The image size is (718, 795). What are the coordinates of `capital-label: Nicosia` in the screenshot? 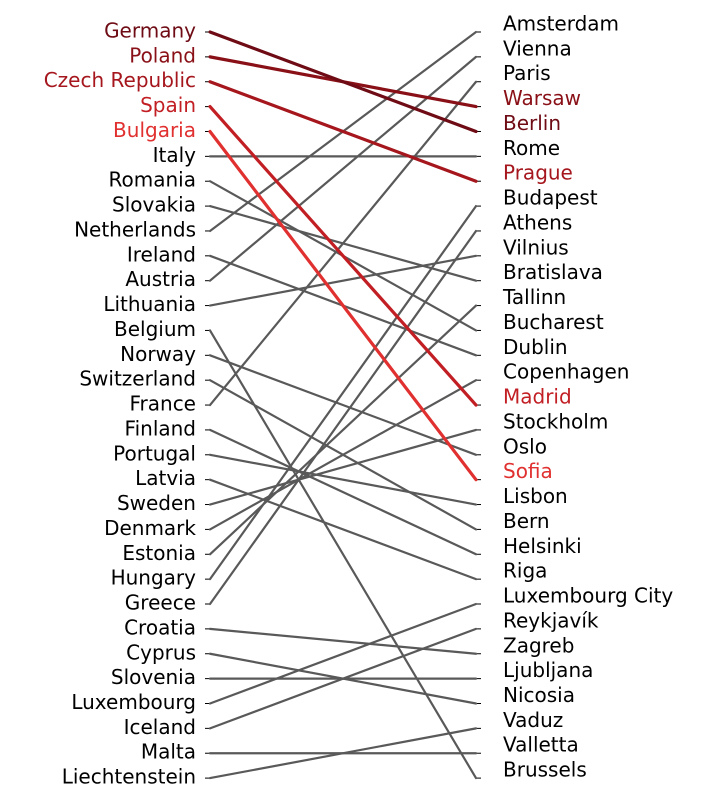 It's located at (539, 695).